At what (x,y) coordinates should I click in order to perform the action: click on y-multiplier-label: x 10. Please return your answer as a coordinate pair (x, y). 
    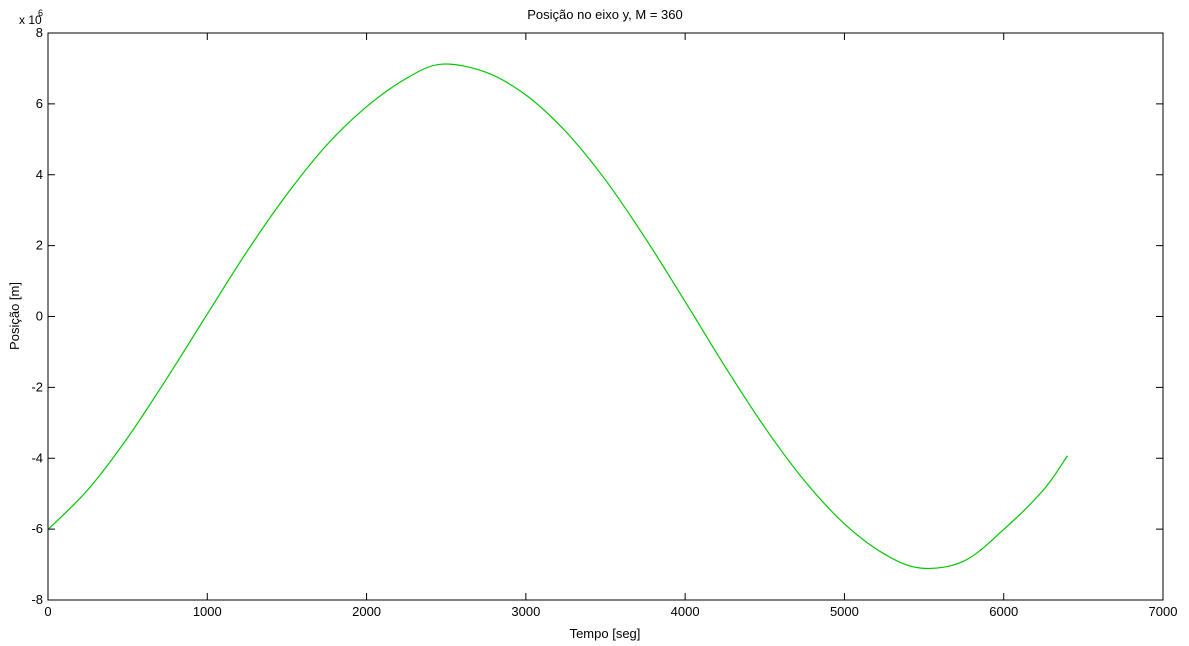
    Looking at the image, I should click on (30, 20).